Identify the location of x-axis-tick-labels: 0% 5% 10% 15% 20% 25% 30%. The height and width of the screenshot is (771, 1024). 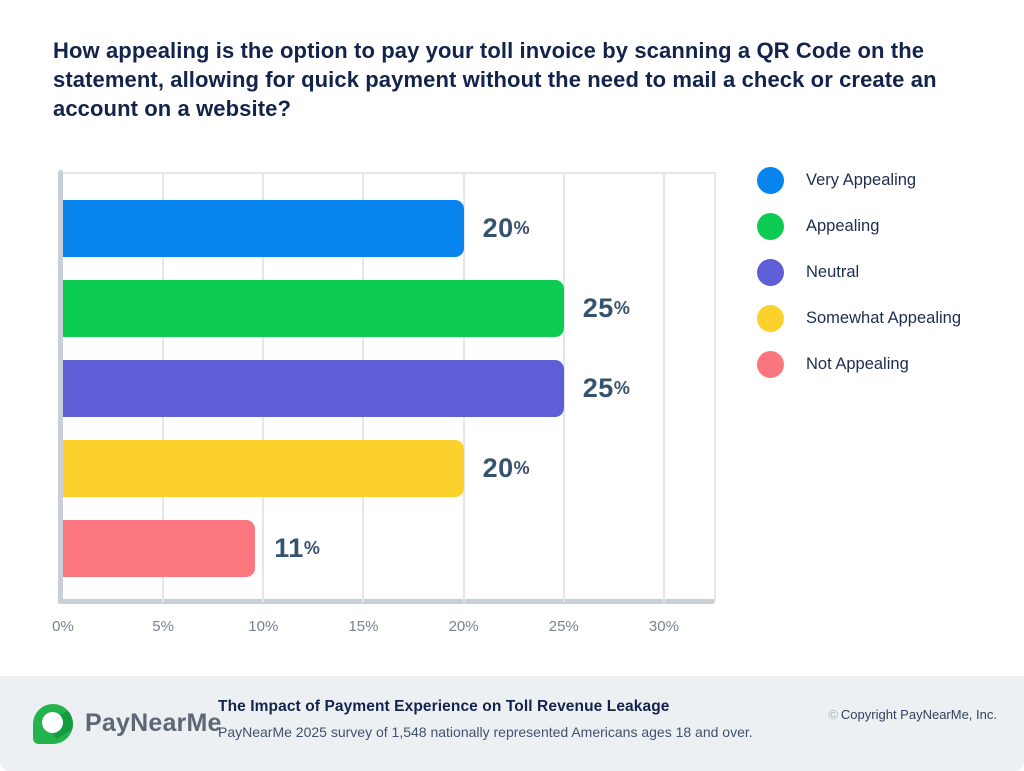
(383, 629).